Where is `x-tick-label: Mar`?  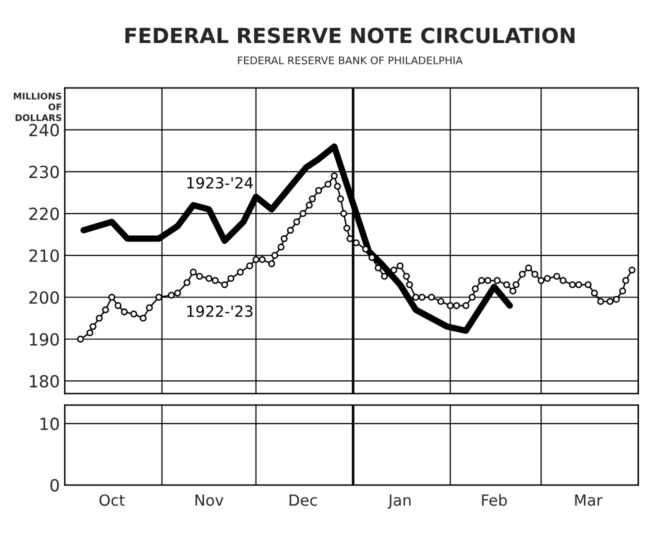
x-tick-label: Mar is located at coordinates (589, 500).